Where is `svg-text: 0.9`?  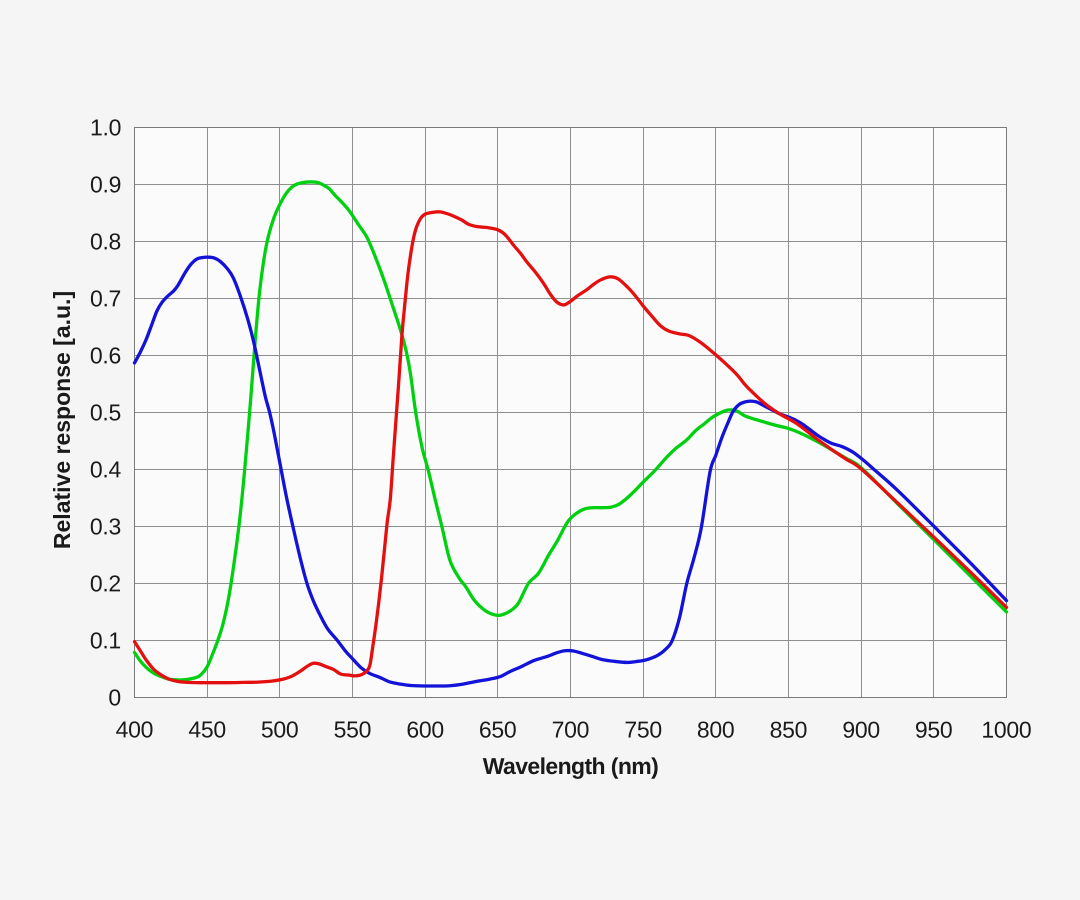
svg-text: 0.9 is located at coordinates (105, 184).